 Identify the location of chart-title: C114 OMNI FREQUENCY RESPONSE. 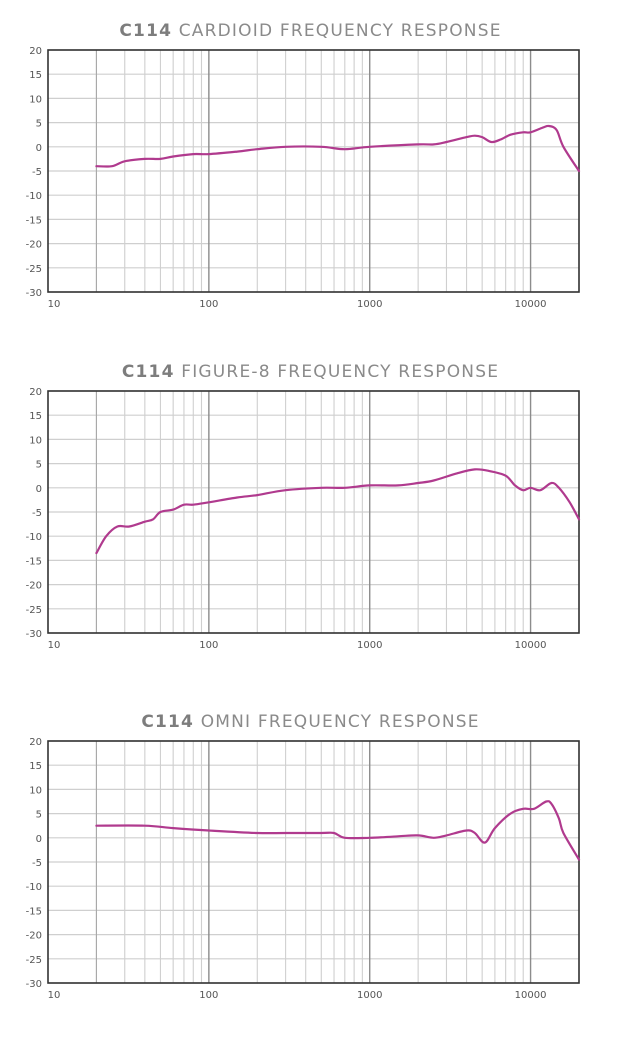
(310, 722).